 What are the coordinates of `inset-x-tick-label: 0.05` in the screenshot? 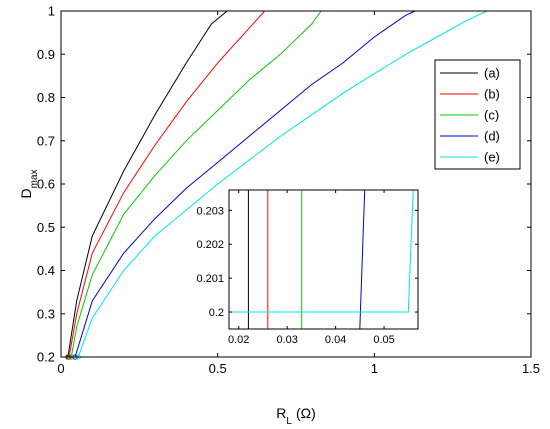 It's located at (383, 340).